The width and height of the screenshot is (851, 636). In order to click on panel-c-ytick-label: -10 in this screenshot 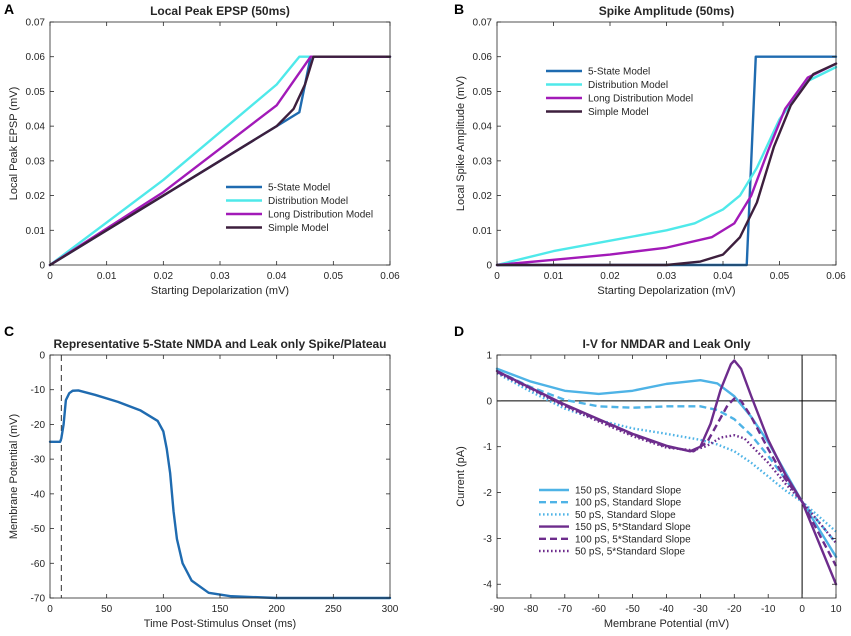, I will do `click(38, 390)`.